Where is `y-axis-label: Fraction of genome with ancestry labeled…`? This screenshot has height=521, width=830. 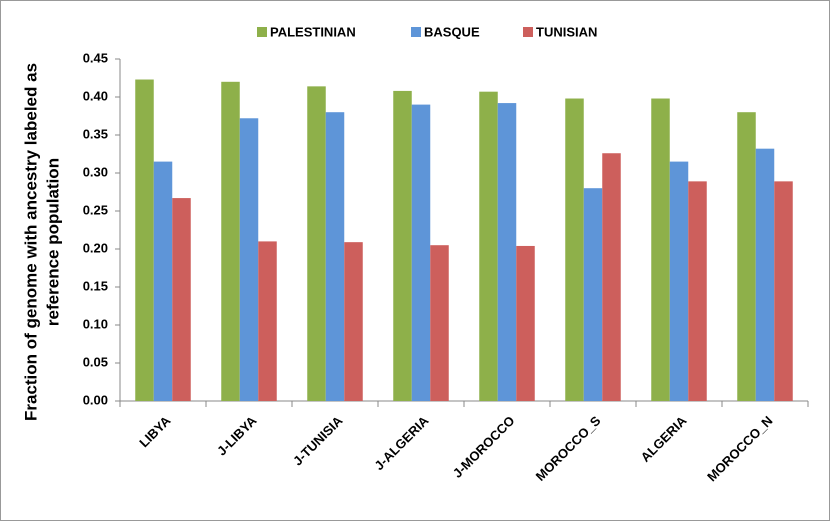
y-axis-label: Fraction of genome with ancestry labeled… is located at coordinates (30, 242).